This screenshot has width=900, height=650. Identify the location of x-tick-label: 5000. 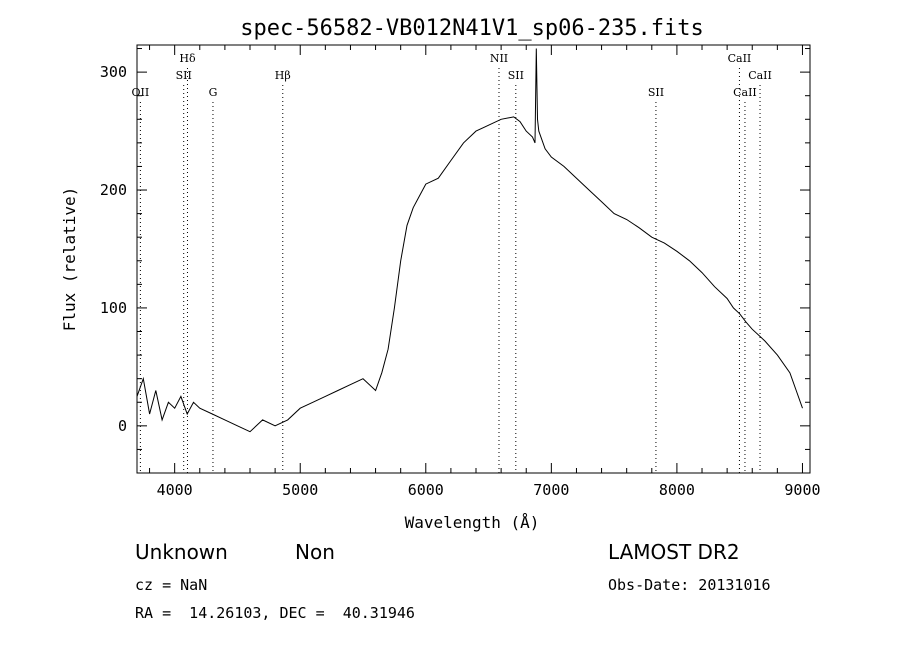
(300, 490).